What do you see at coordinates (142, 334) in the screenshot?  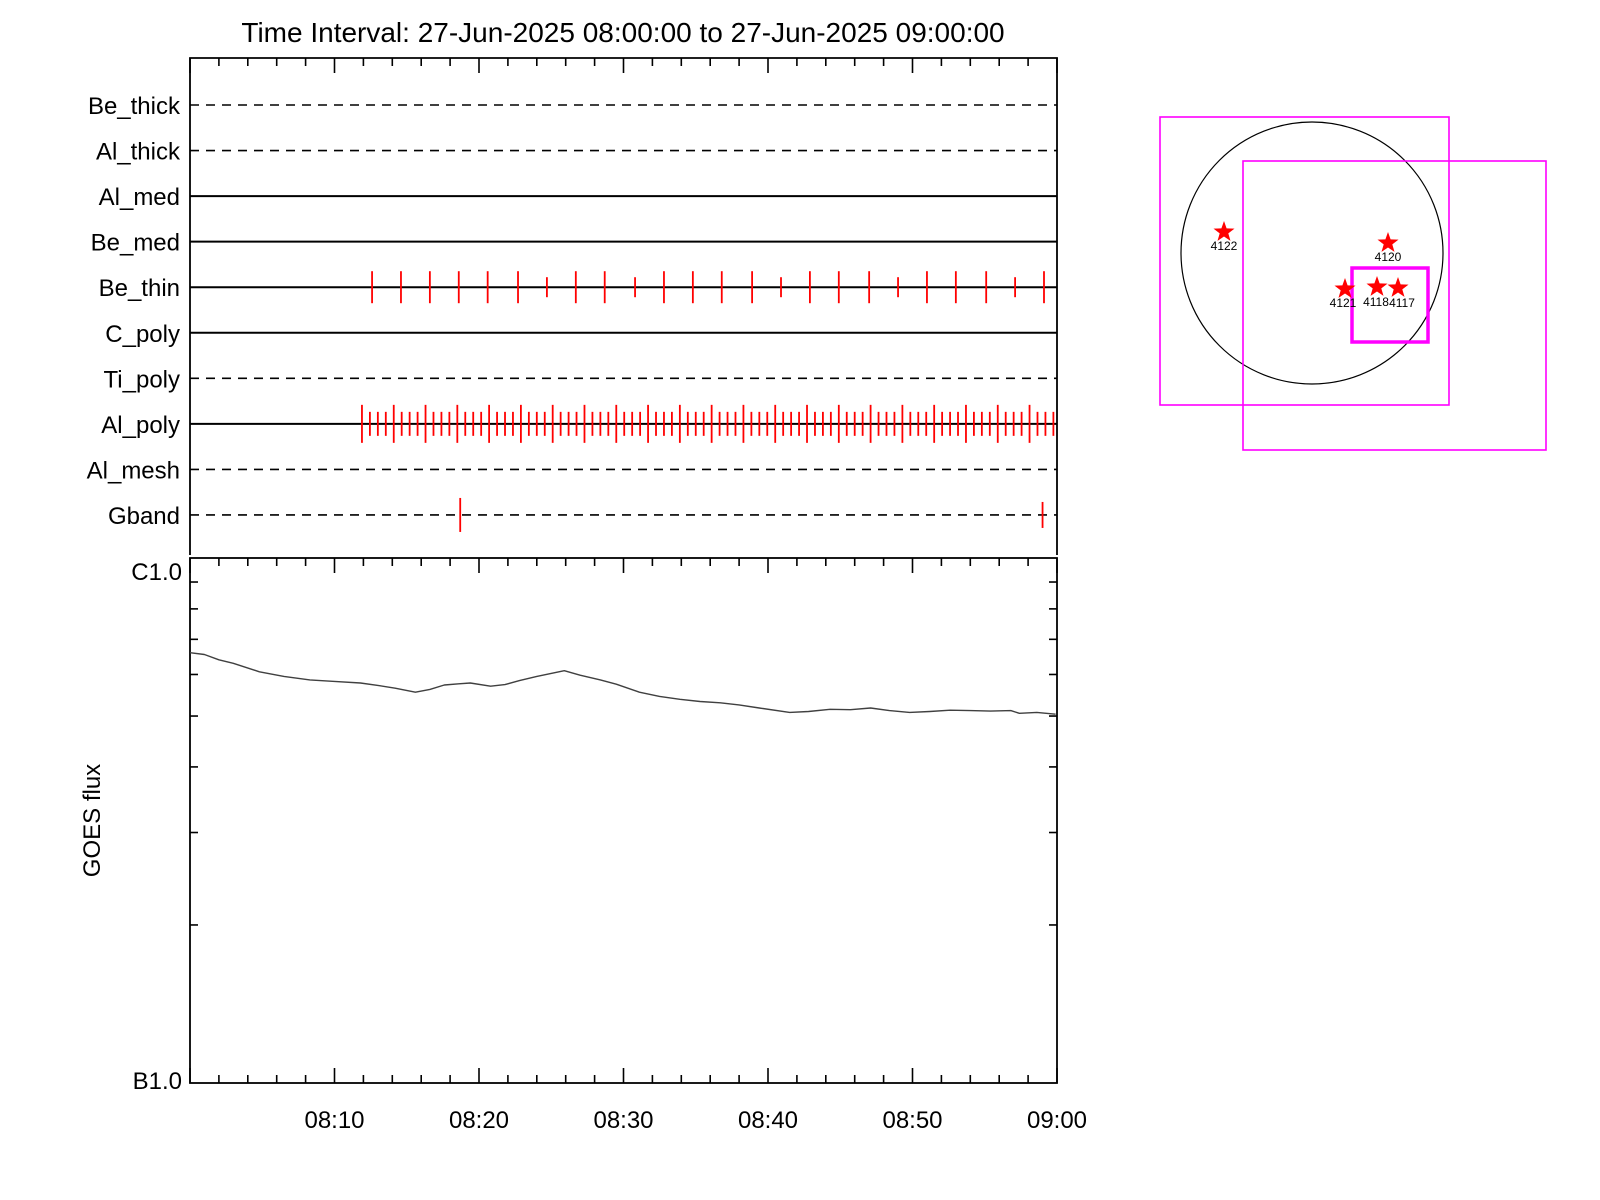 I see `filter-row-label-C_poly: C_poly` at bounding box center [142, 334].